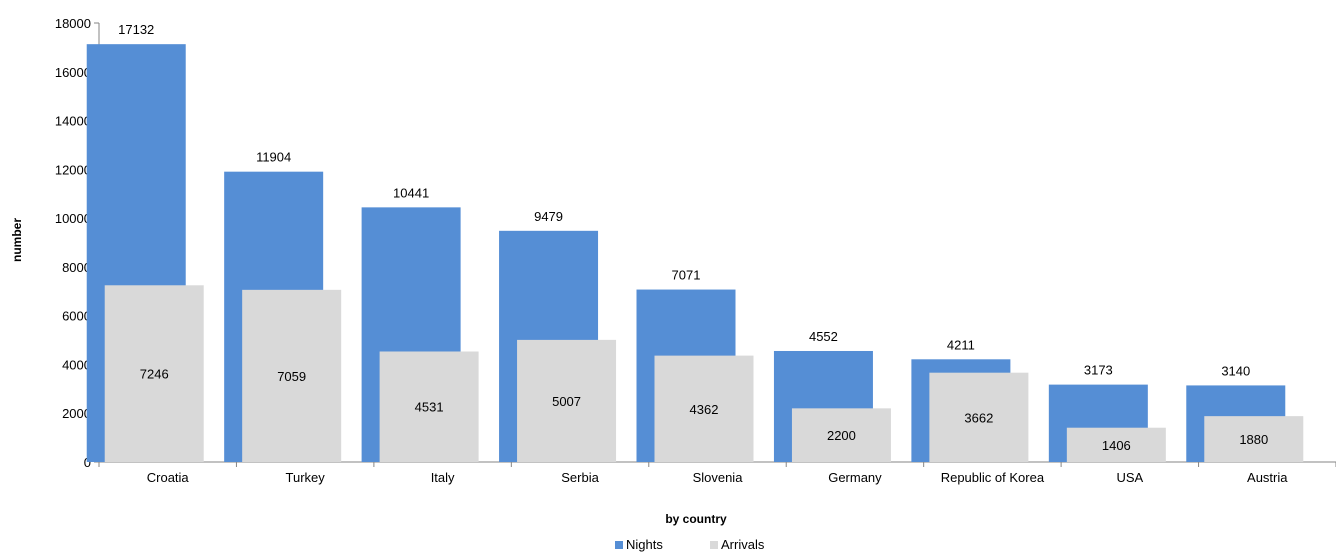 Image resolution: width=1336 pixels, height=553 pixels. Describe the element at coordinates (411, 192) in the screenshot. I see `data-label-nights: 10441` at that location.